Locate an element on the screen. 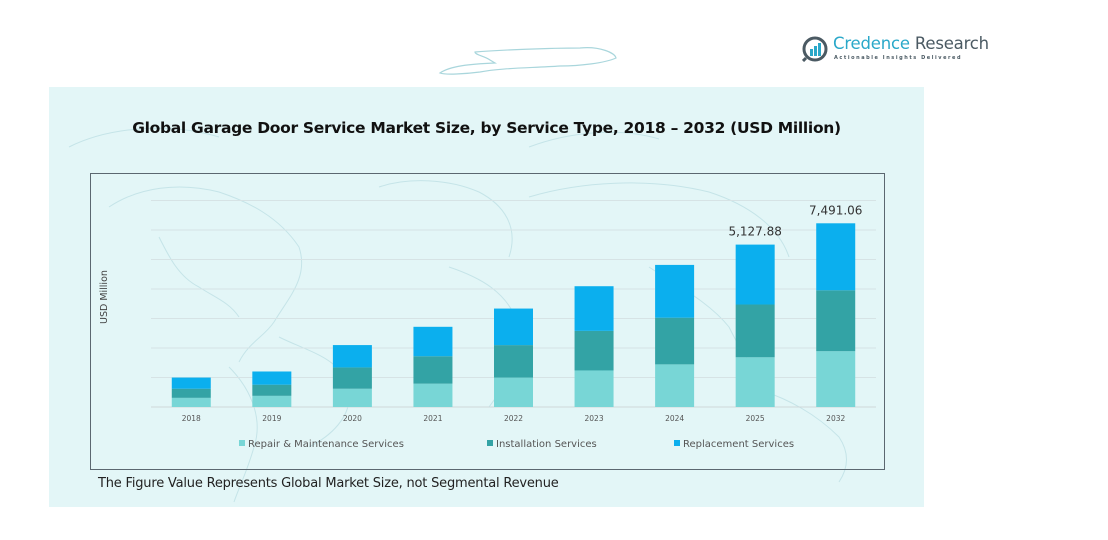 This screenshot has height=540, width=1108. brand-name-part1: Credence is located at coordinates (871, 43).